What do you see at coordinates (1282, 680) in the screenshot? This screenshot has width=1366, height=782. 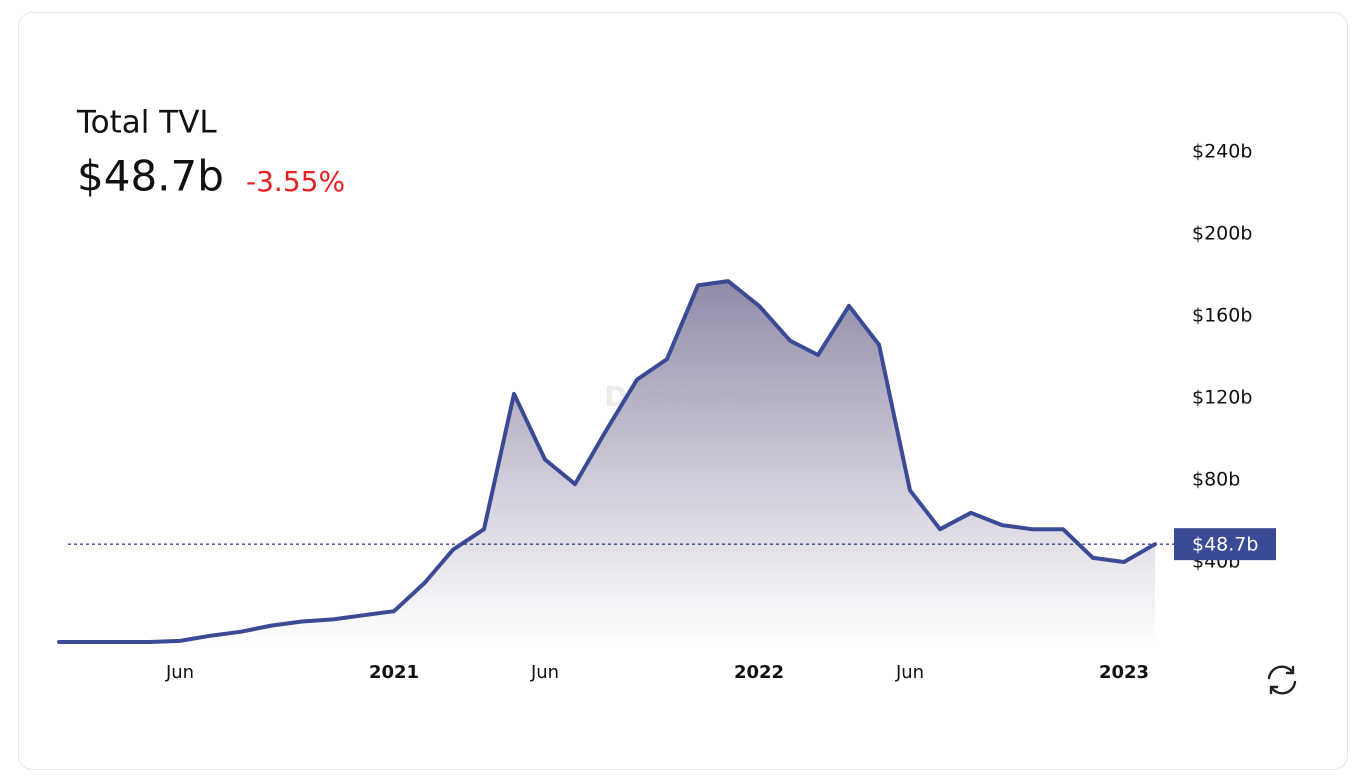 I see `refresh-button` at bounding box center [1282, 680].